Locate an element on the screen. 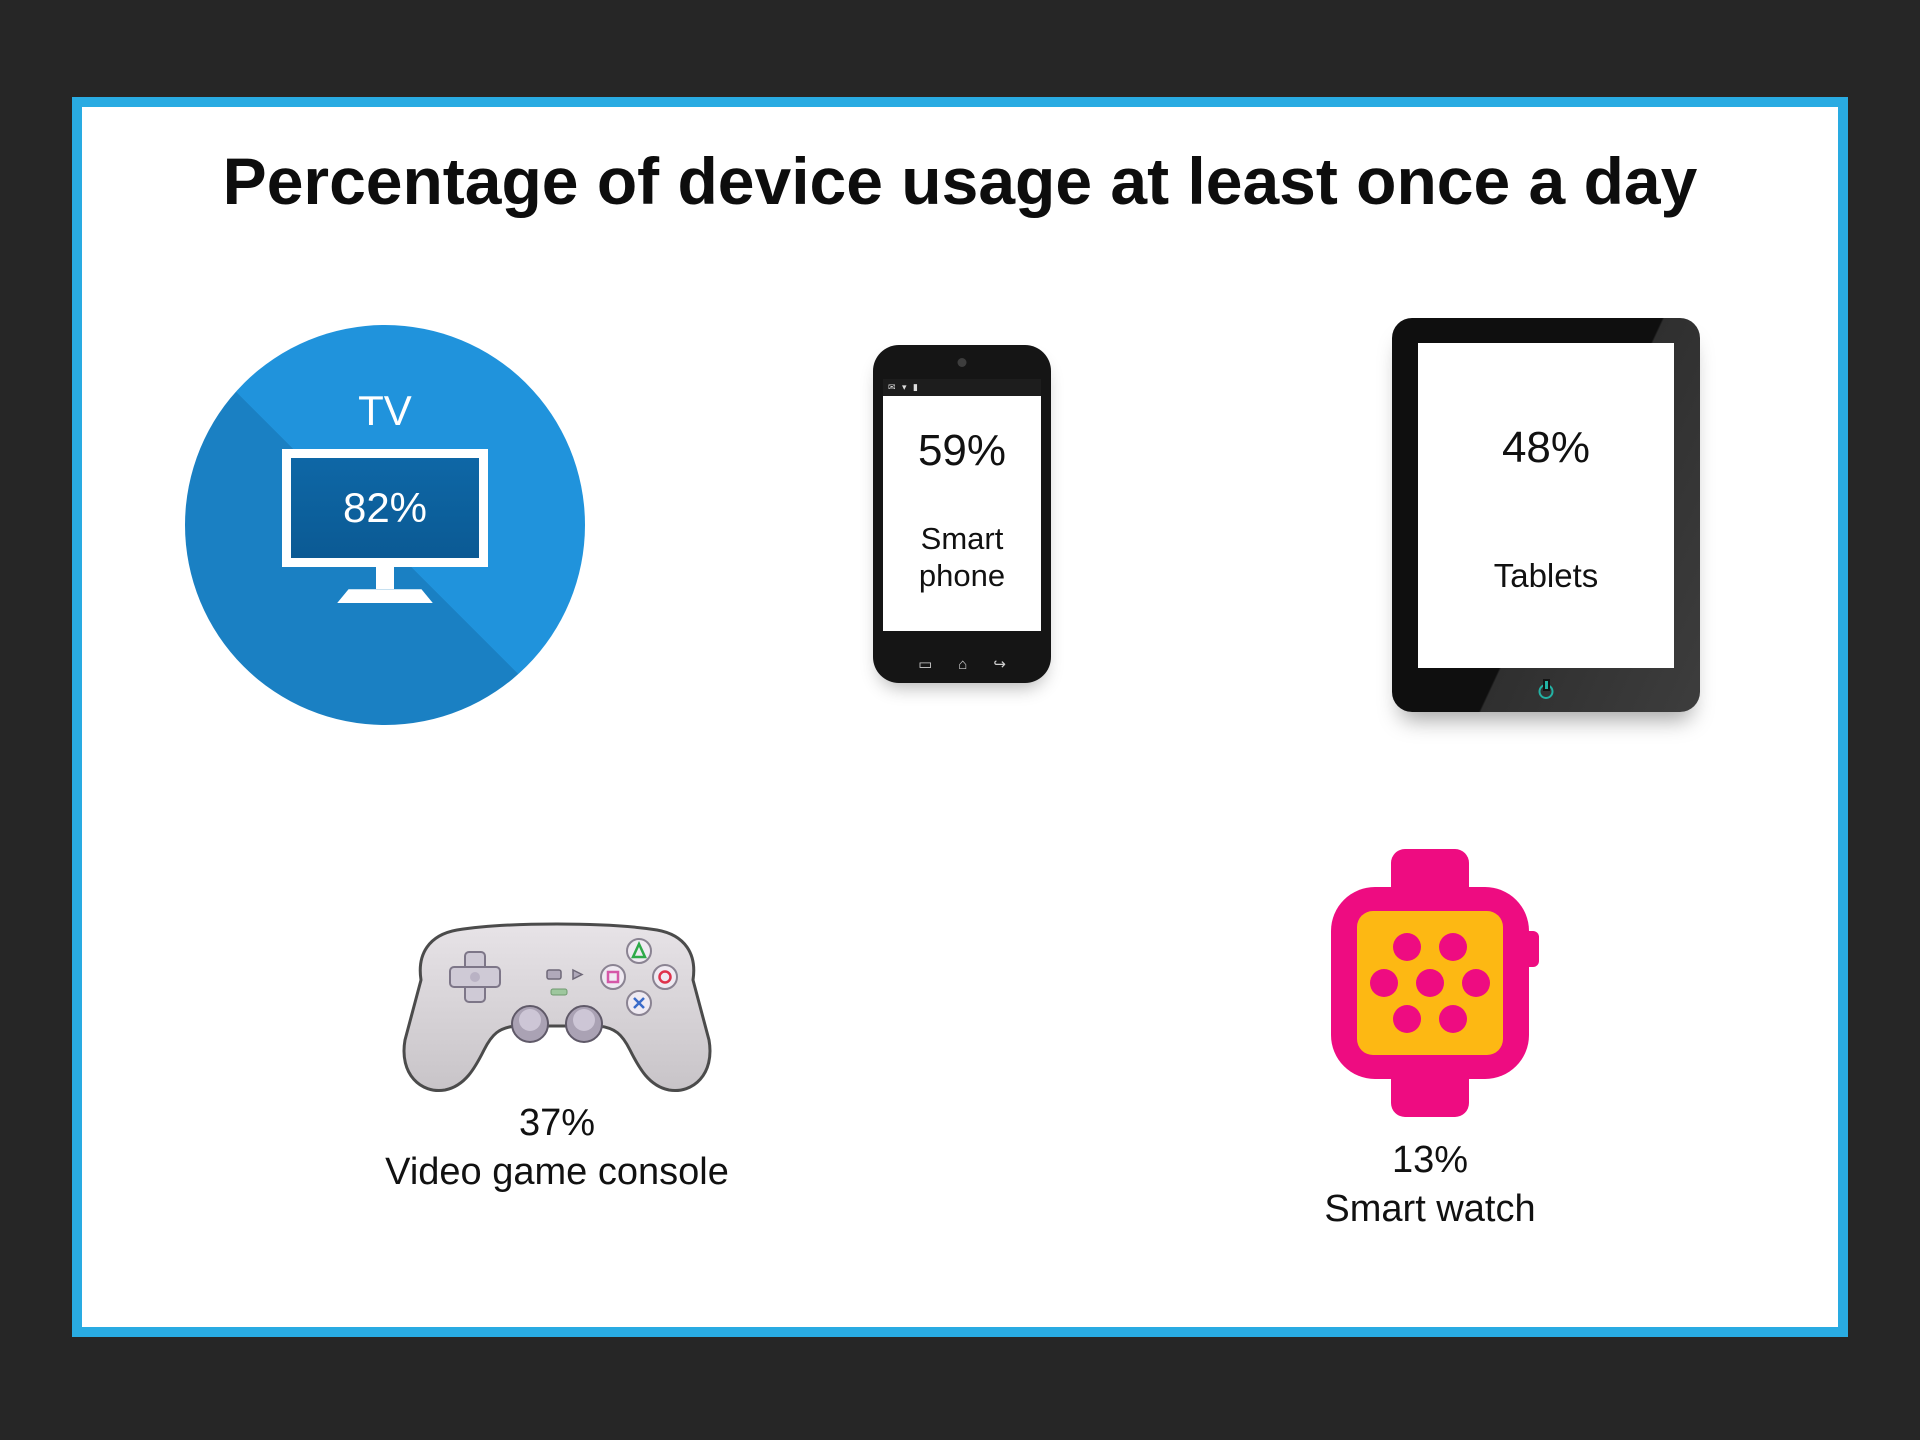  smartphone-label: Smart phone is located at coordinates (962, 557).